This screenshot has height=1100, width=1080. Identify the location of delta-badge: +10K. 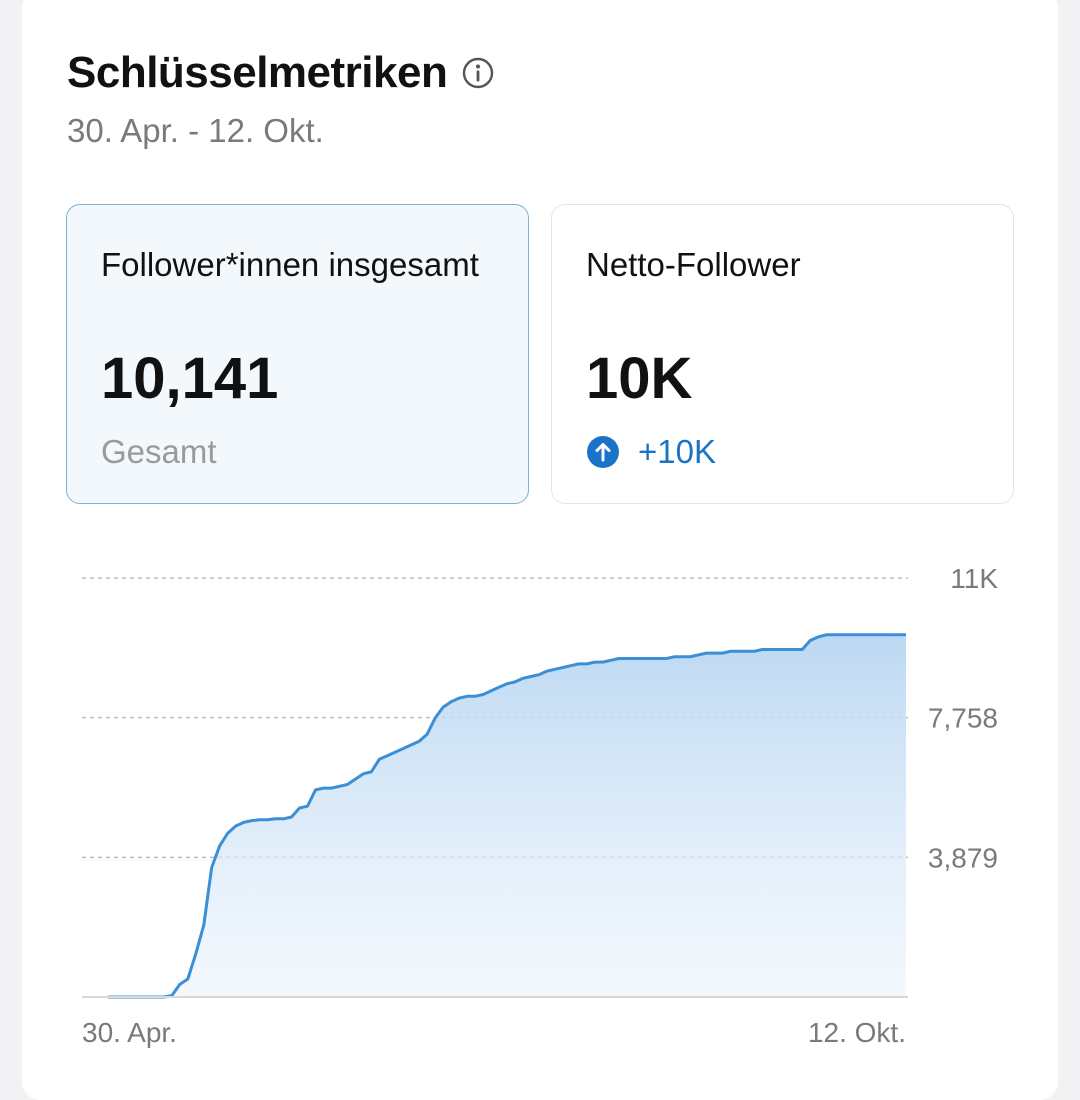
(651, 452).